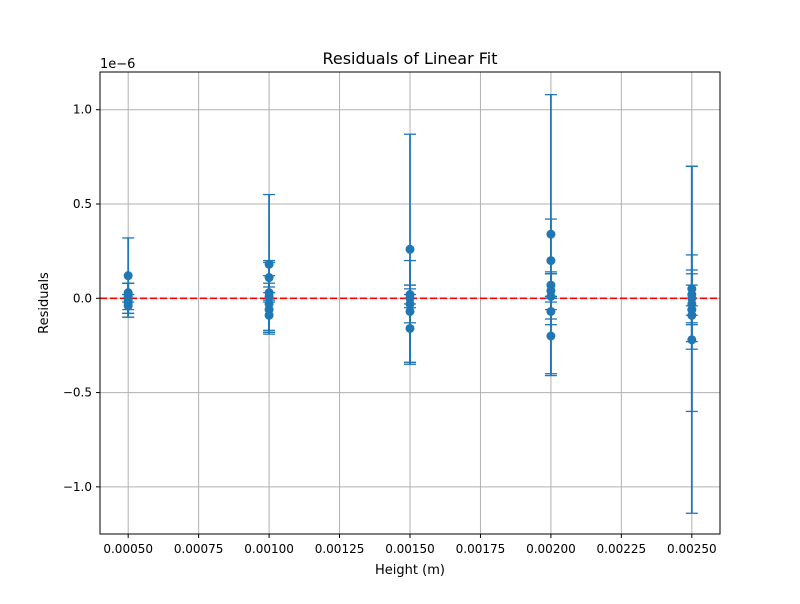 The width and height of the screenshot is (800, 604). Describe the element at coordinates (44, 303) in the screenshot. I see `y-axis-label: Residuals` at that location.